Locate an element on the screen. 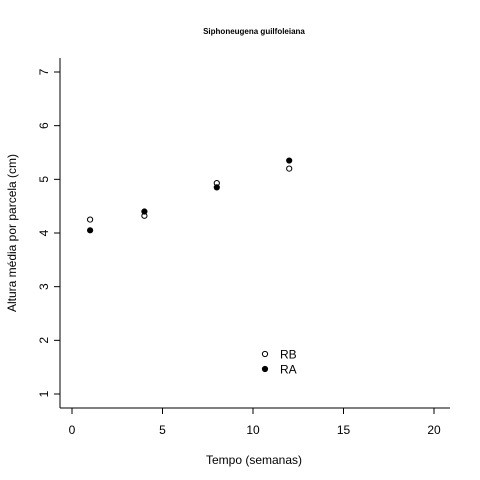 Image resolution: width=480 pixels, height=480 pixels. x-tick-label: 0 is located at coordinates (72, 430).